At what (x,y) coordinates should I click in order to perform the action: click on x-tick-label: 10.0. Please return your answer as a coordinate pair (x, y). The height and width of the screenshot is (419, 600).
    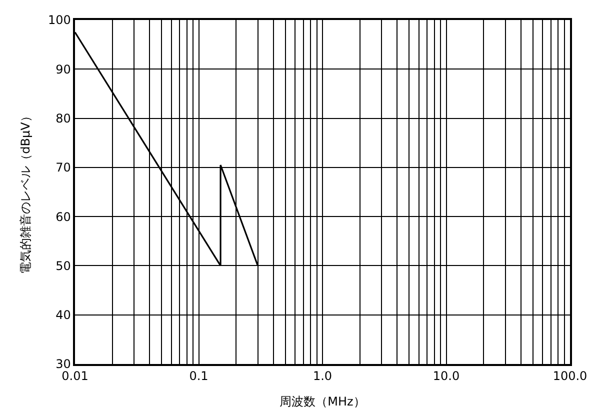
    Looking at the image, I should click on (446, 376).